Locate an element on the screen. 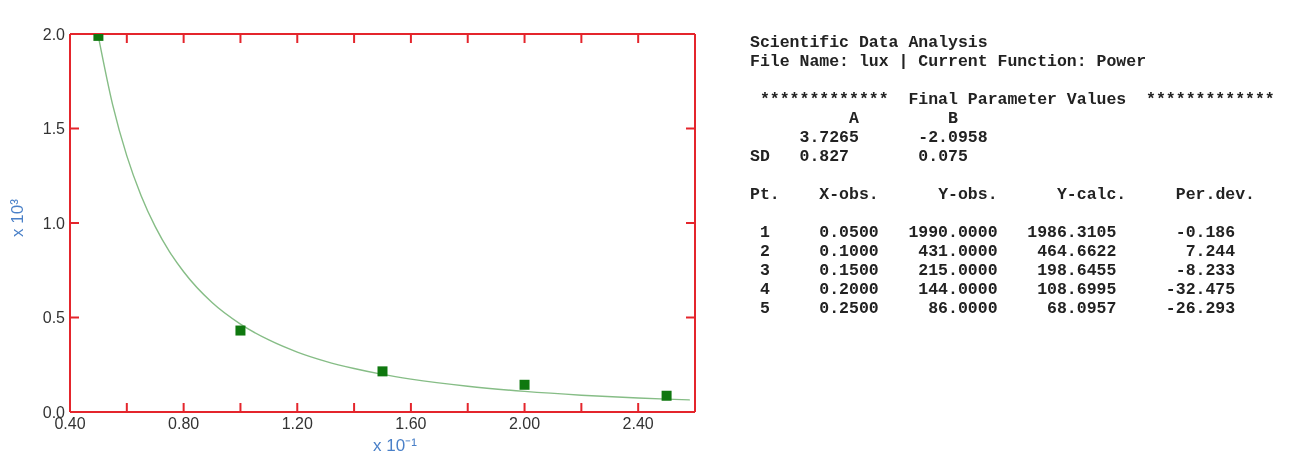 The height and width of the screenshot is (464, 1292). x-tick-label: 2.40 is located at coordinates (638, 424).